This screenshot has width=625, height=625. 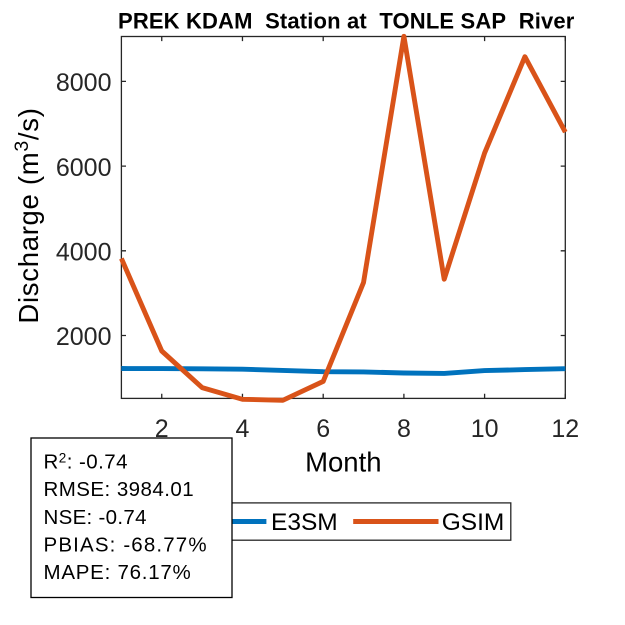 I want to click on svg-text: MAPE: 76.17%, so click(x=118, y=572).